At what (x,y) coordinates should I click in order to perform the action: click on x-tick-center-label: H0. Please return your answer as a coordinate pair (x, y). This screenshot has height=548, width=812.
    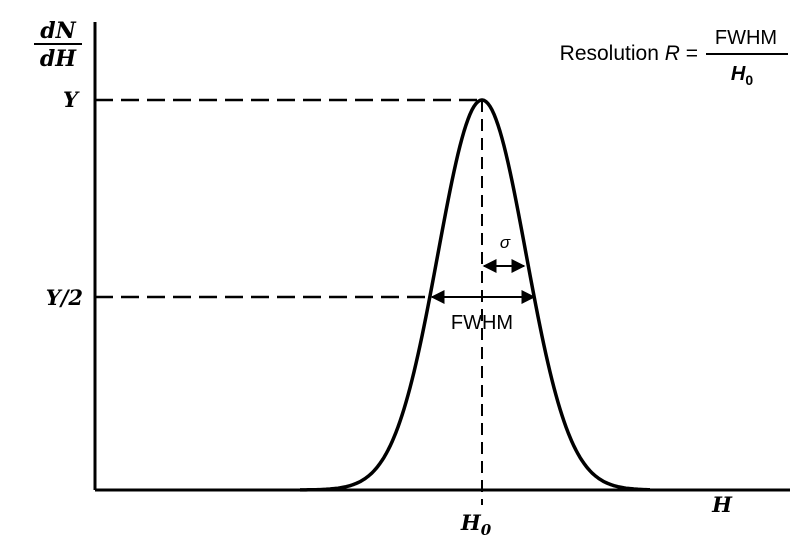
    Looking at the image, I should click on (476, 524).